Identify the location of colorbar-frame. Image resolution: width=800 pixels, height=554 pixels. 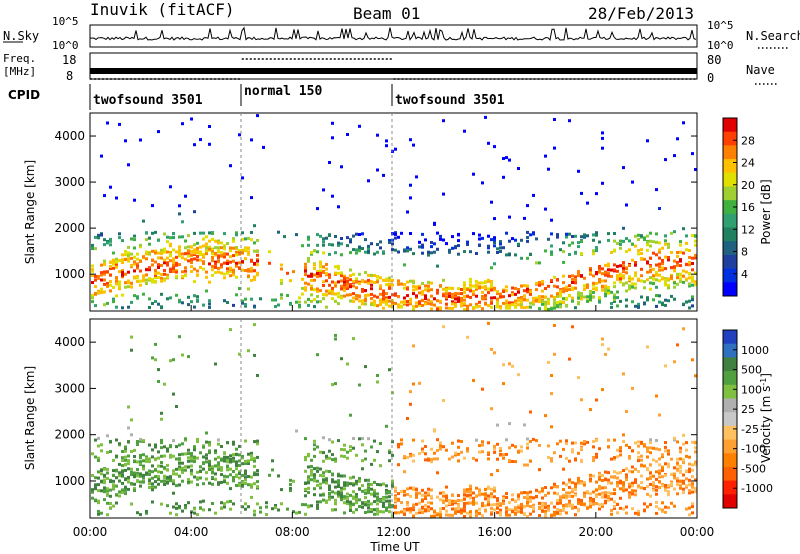
(730, 419).